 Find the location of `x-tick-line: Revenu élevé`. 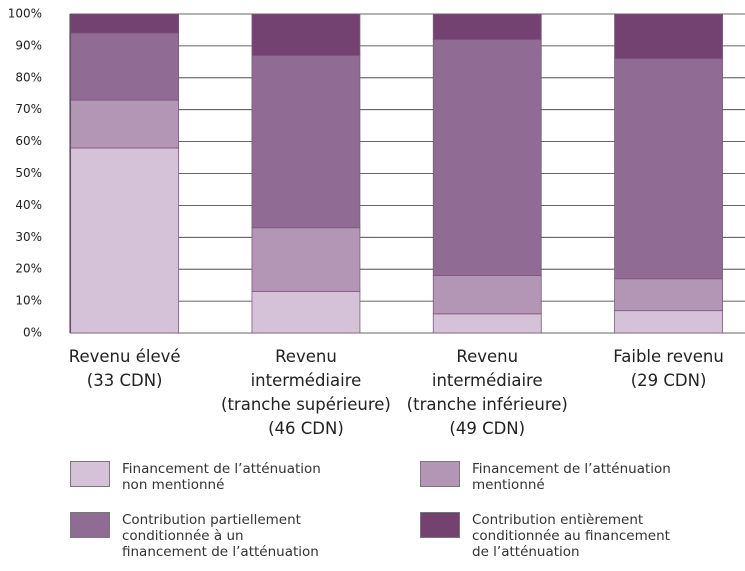

x-tick-line: Revenu élevé is located at coordinates (125, 356).